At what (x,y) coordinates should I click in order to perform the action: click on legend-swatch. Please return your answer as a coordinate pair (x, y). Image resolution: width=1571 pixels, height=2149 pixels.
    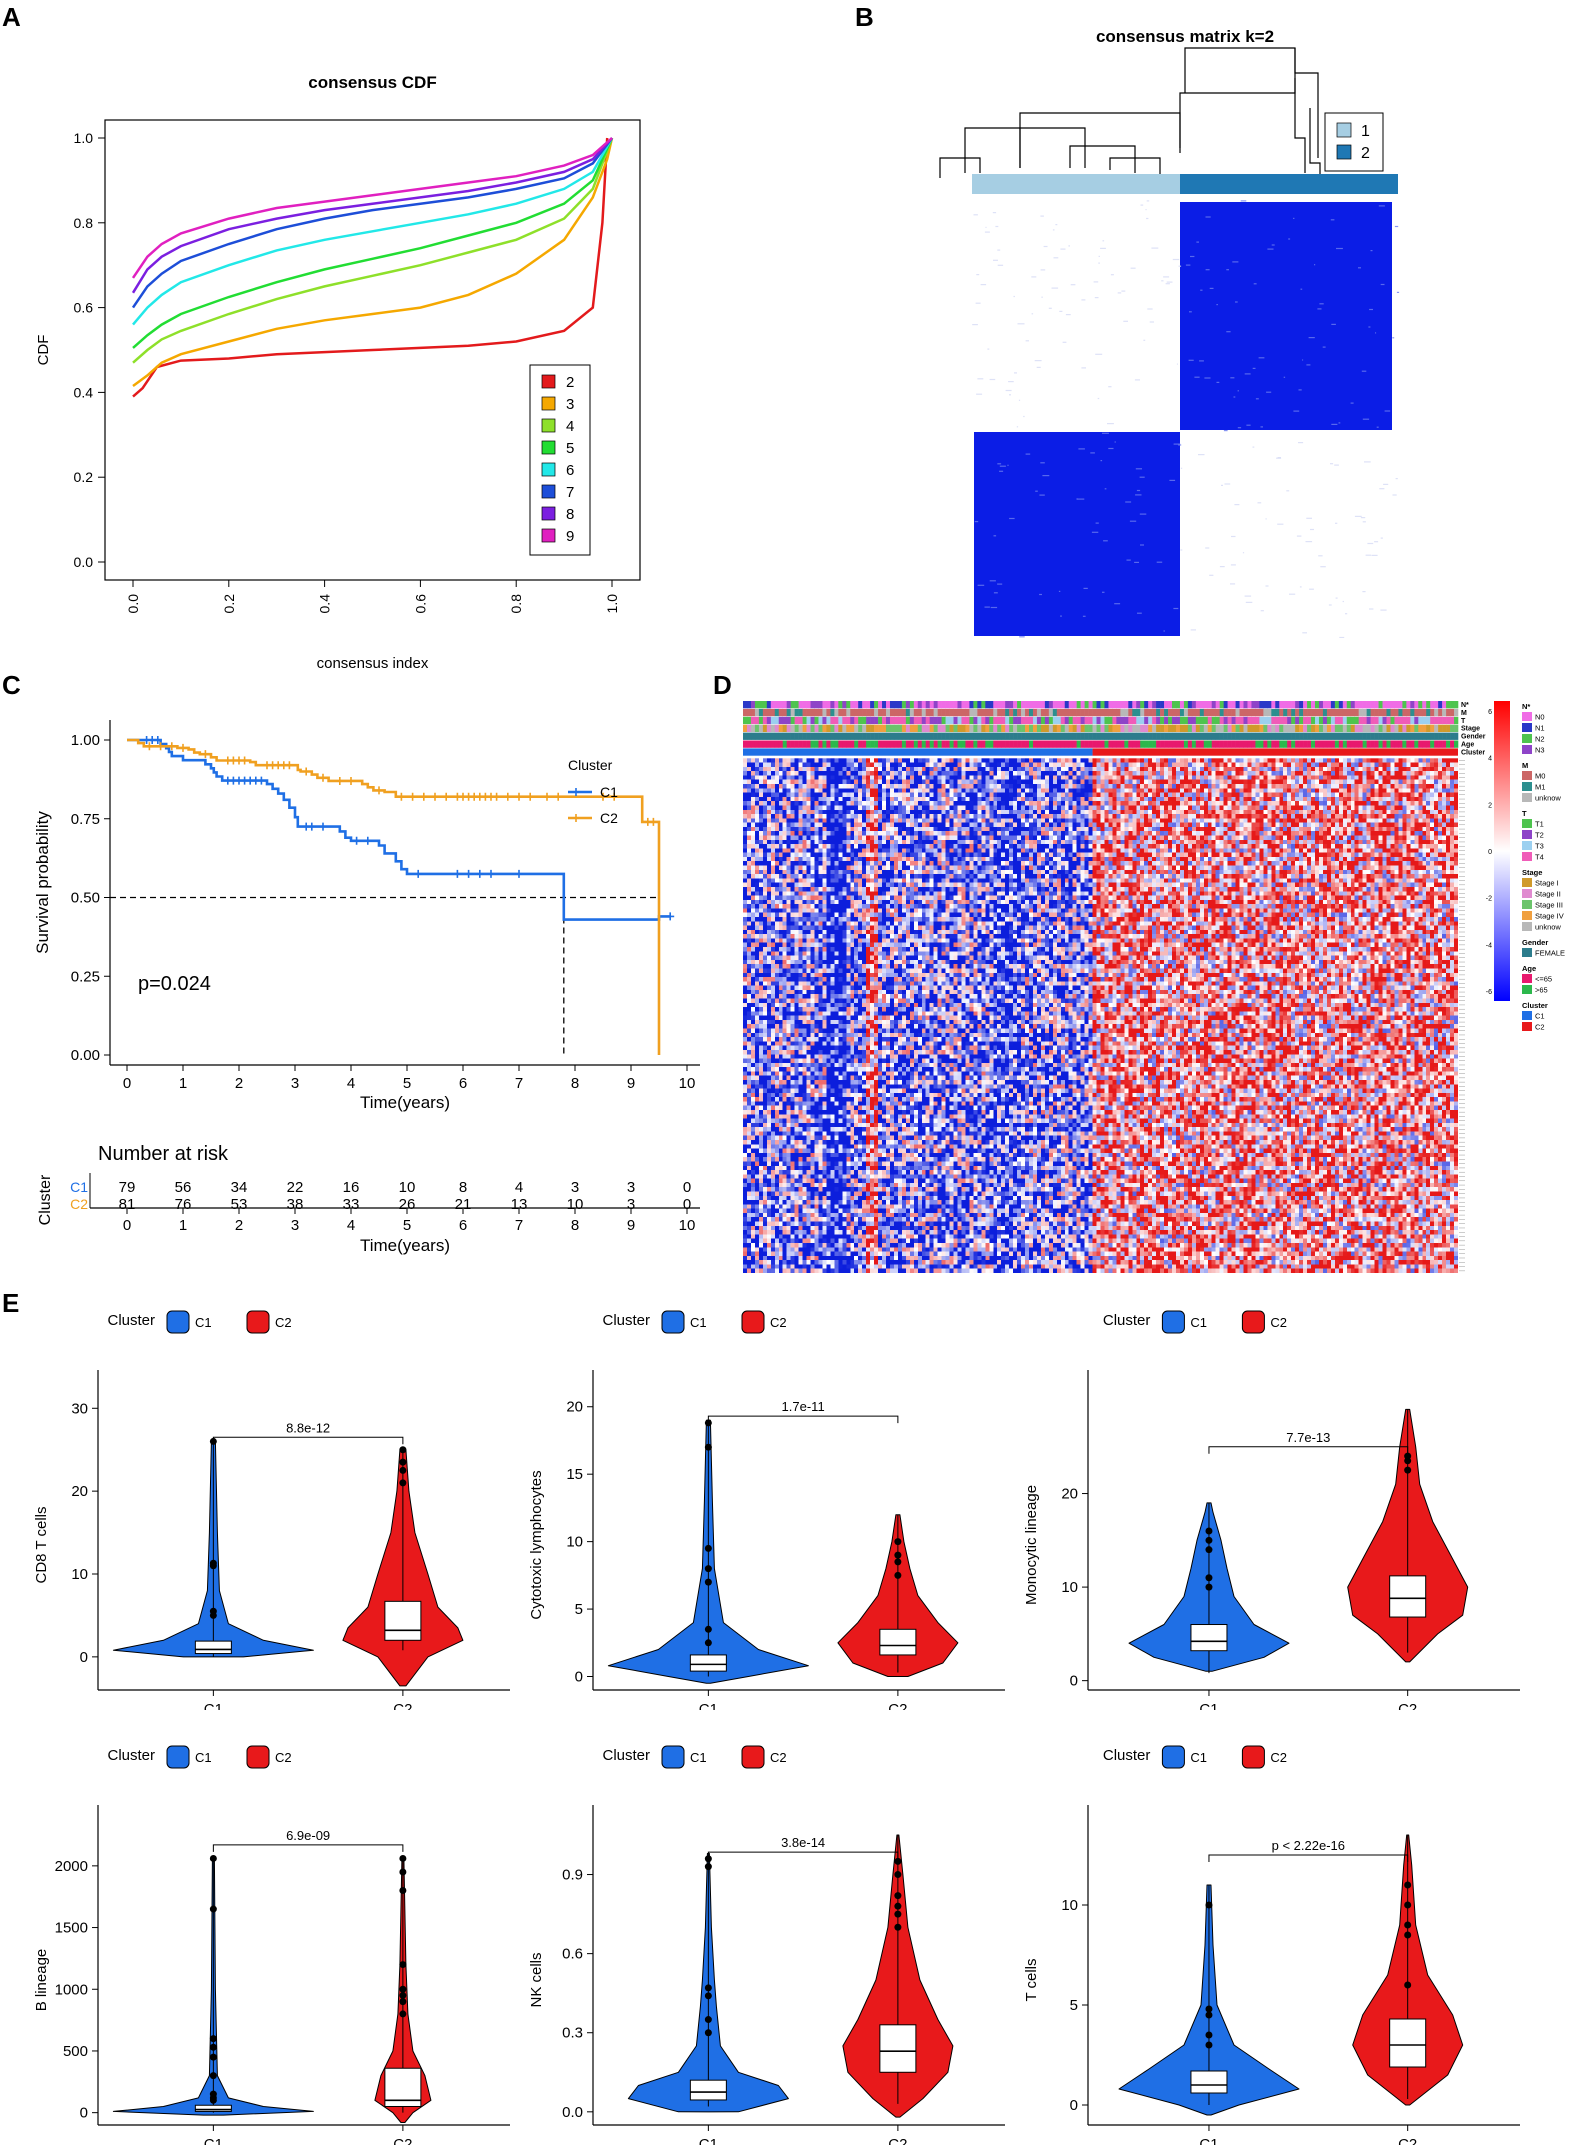
    Looking at the image, I should click on (1527, 727).